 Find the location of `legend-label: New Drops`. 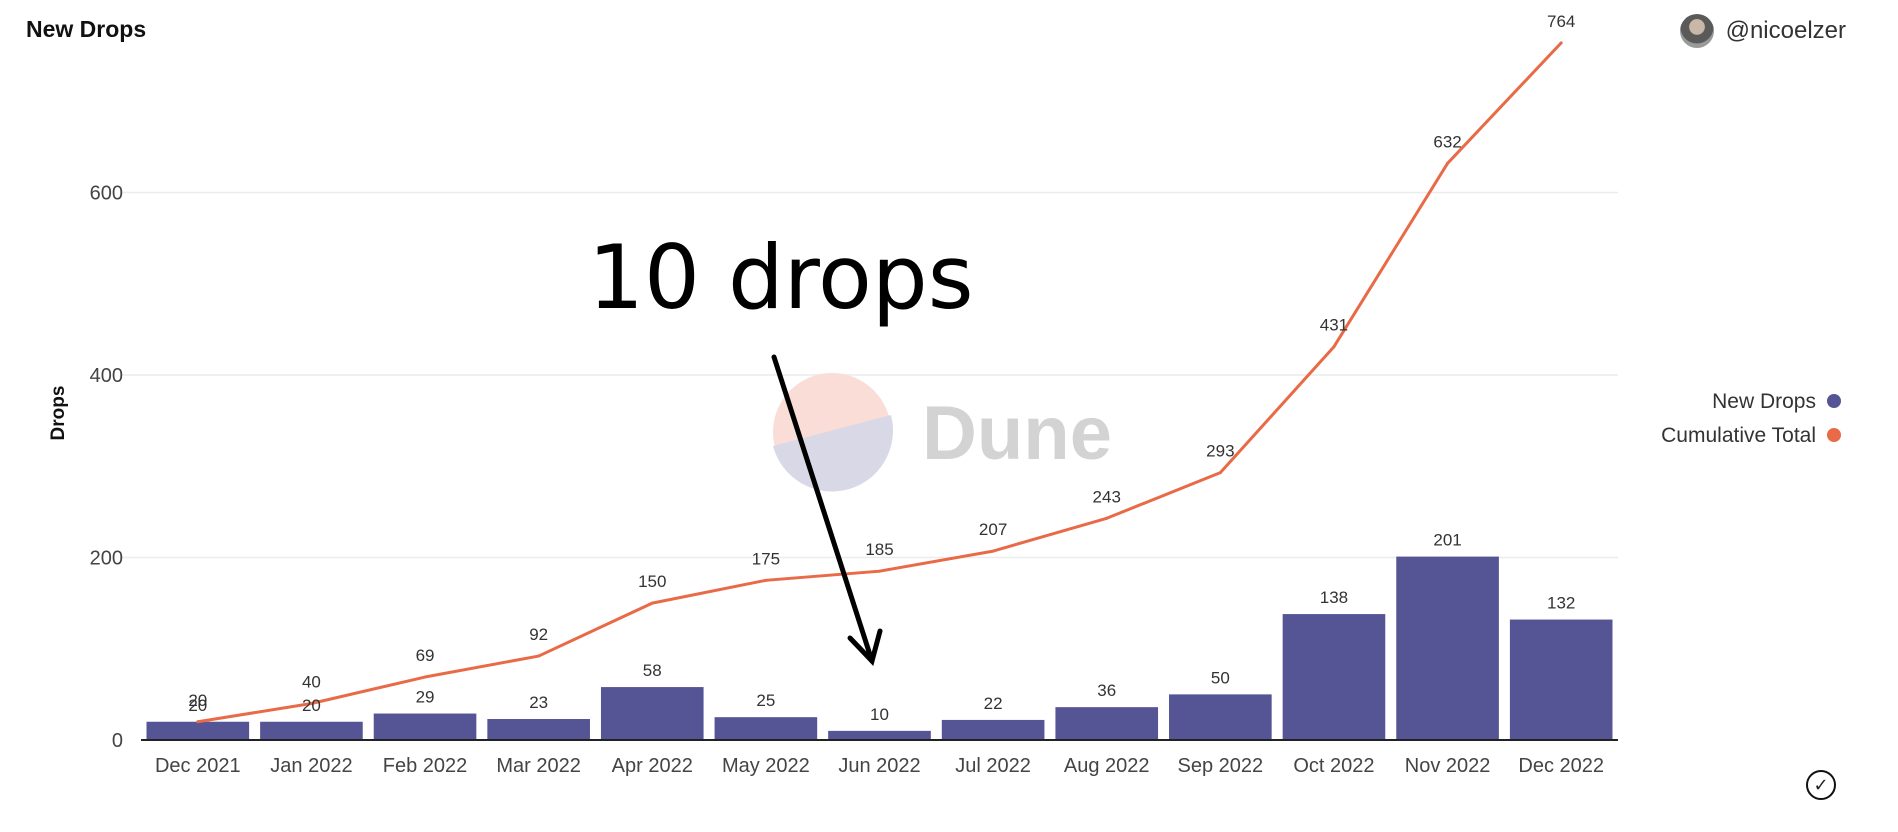

legend-label: New Drops is located at coordinates (1764, 401).